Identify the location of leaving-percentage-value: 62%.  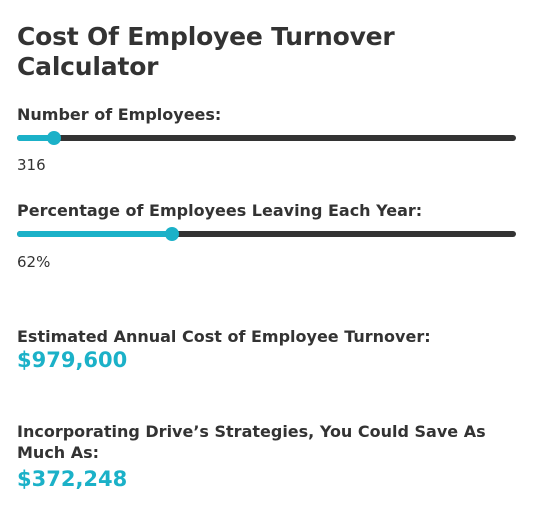
(34, 262).